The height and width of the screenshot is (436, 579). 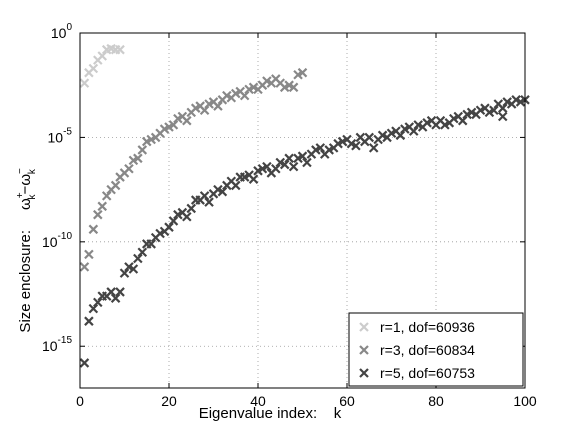 I want to click on x-tick-label: 20, so click(x=169, y=401).